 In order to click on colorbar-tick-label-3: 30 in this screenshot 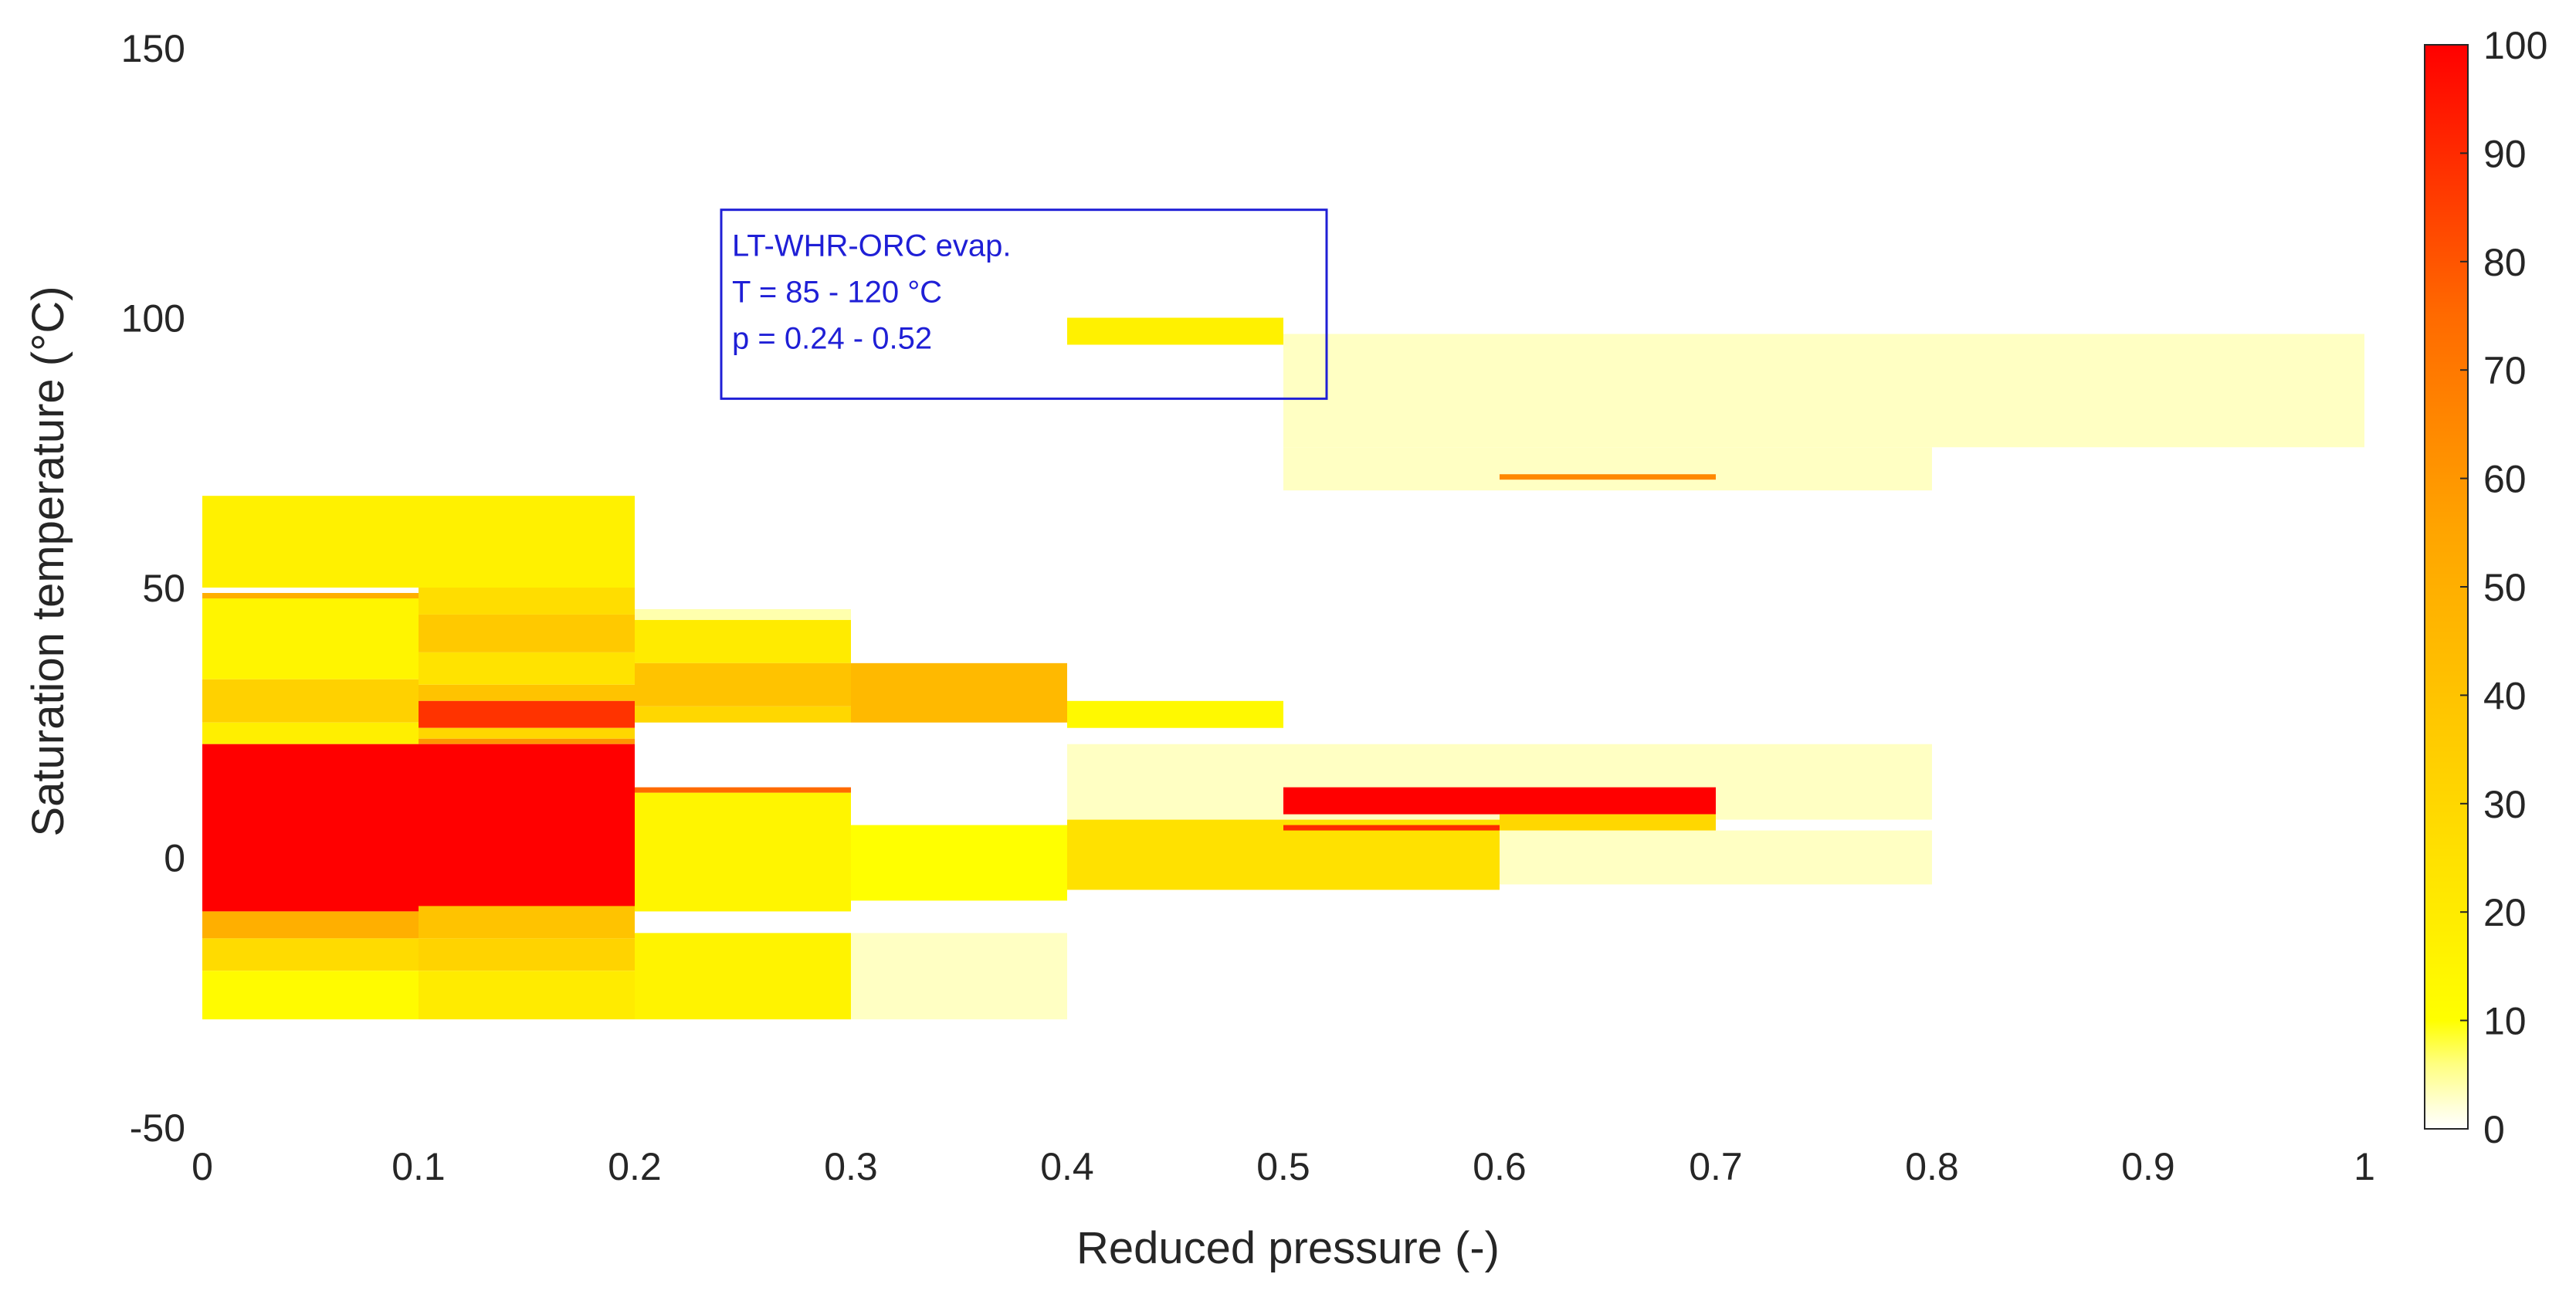, I will do `click(2505, 804)`.